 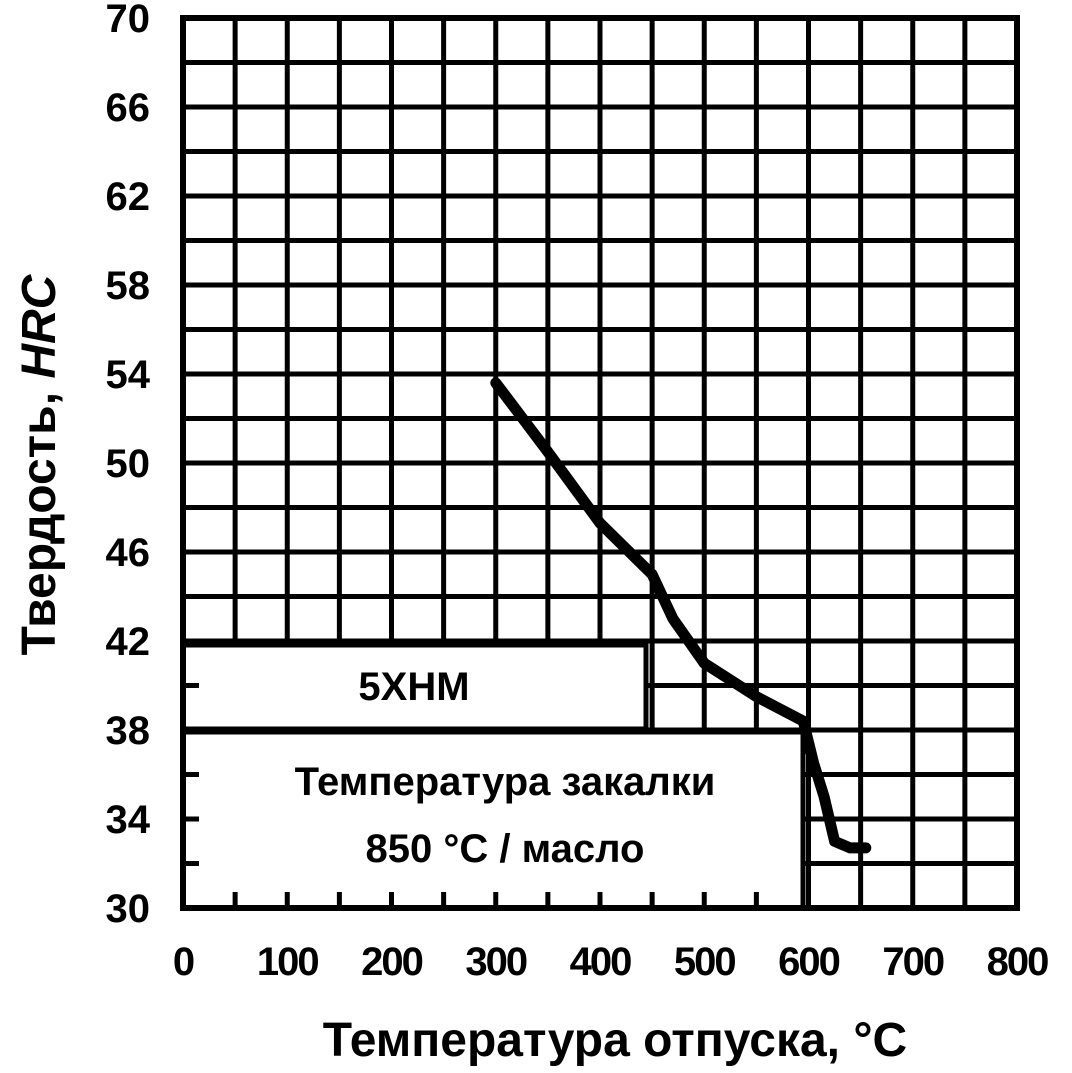 I want to click on y-tick-label: 46, so click(x=128, y=553).